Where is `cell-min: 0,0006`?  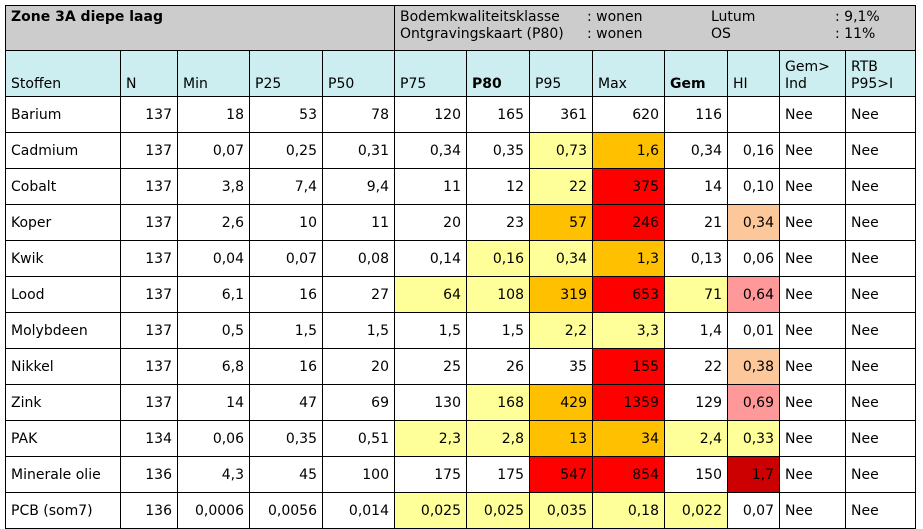 cell-min: 0,0006 is located at coordinates (213, 510).